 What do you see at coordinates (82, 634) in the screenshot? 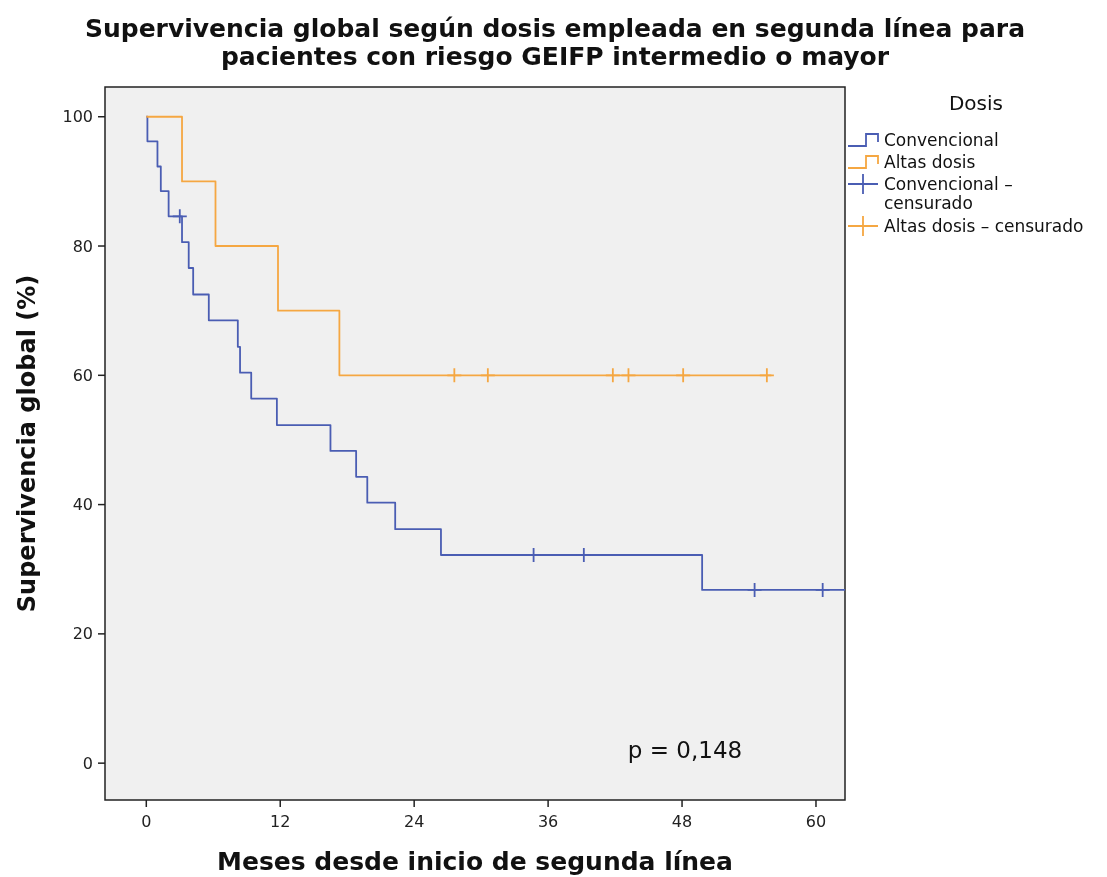
I see `y-tick-label: 20` at bounding box center [82, 634].